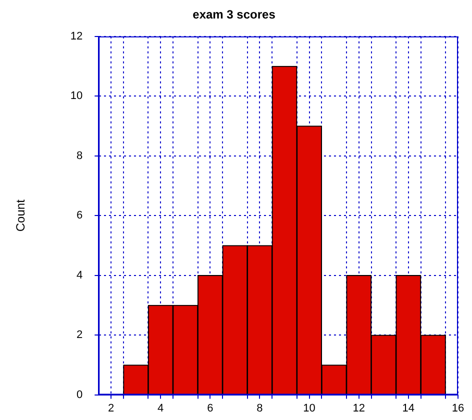 The image size is (472, 420). What do you see at coordinates (458, 408) in the screenshot?
I see `x-tick-label: 16` at bounding box center [458, 408].